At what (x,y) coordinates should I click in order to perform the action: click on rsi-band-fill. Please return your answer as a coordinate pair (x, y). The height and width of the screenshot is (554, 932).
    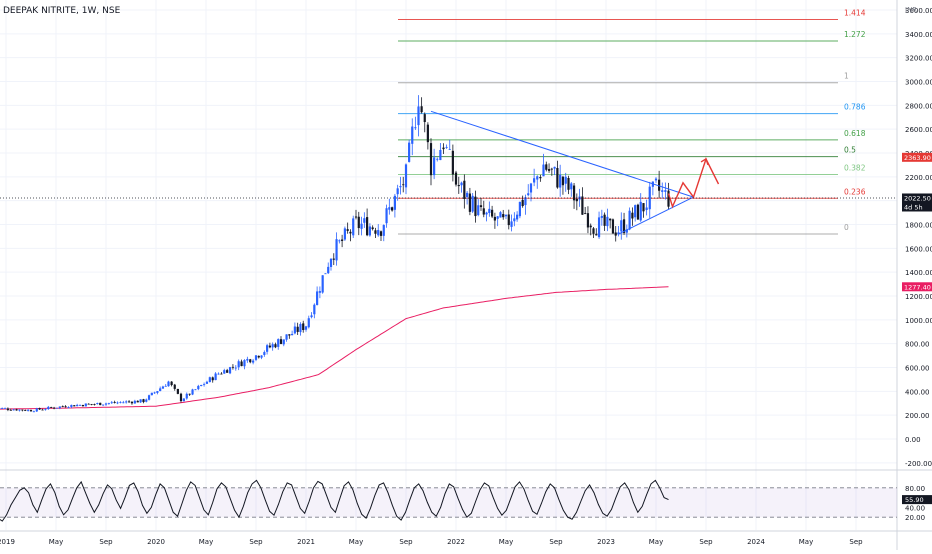
    Looking at the image, I should click on (448, 502).